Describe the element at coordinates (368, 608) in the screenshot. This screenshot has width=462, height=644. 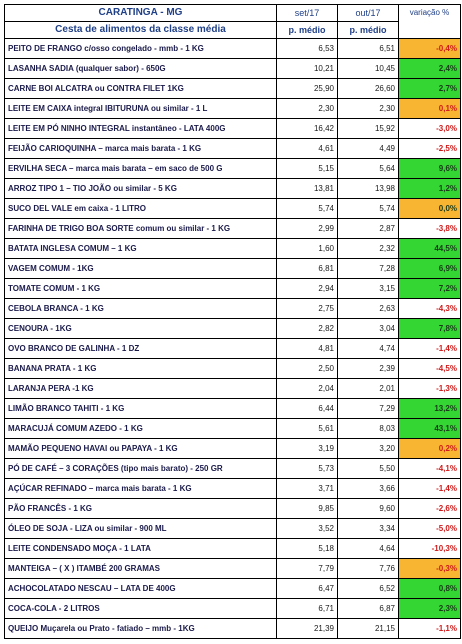
I see `price-out17: 6,87` at that location.